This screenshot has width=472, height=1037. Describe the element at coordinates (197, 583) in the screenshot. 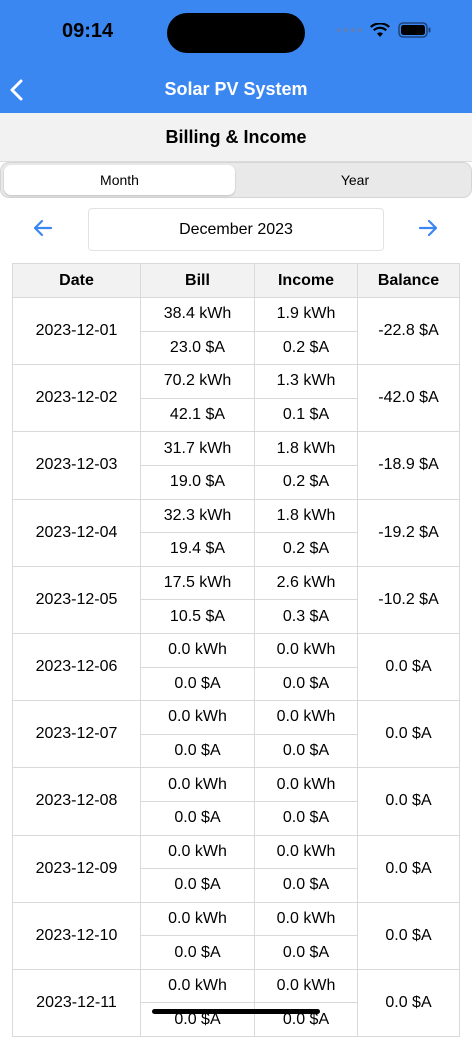

I see `bill-kwh-cell: 17.5 kWh` at that location.